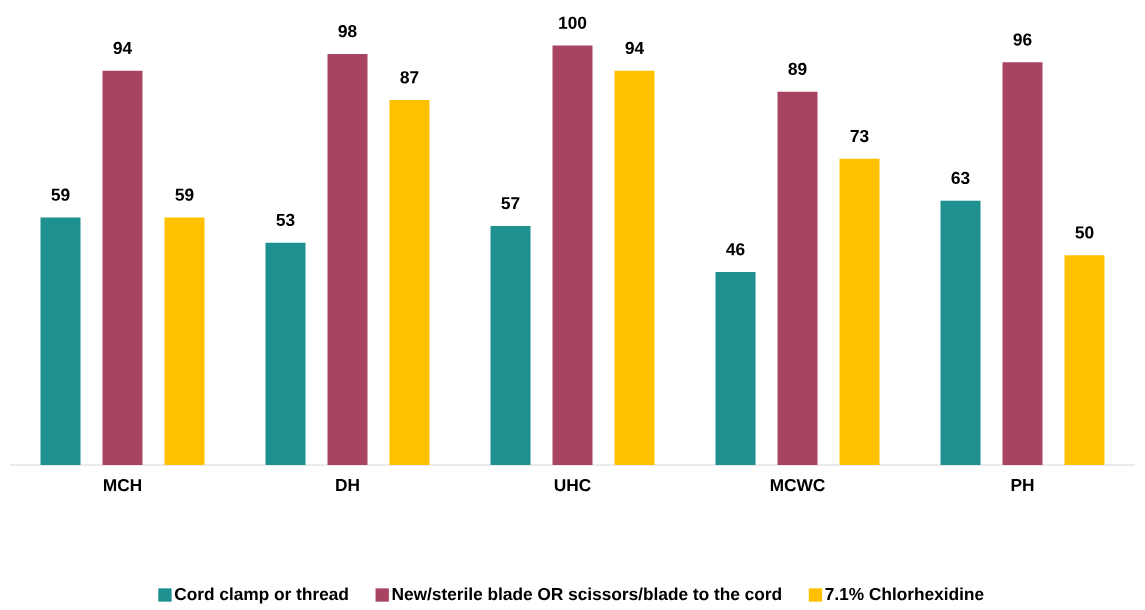  What do you see at coordinates (510, 203) in the screenshot?
I see `data-label: 57` at bounding box center [510, 203].